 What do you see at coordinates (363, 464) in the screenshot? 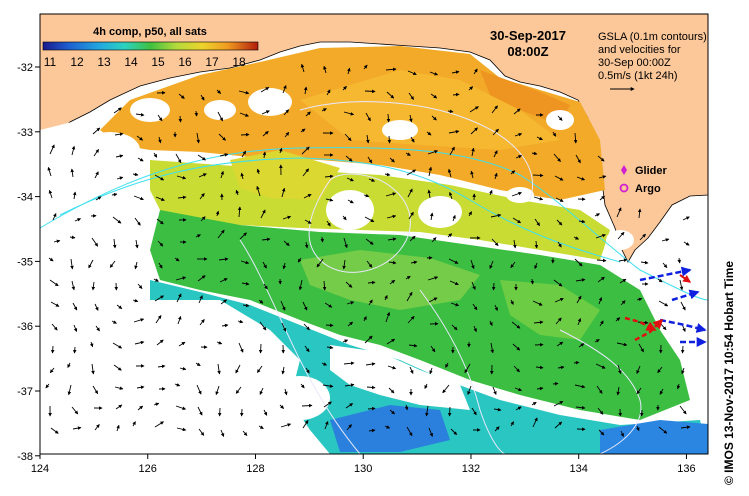
I see `x-axis: 124 126 128 130 132 134 136` at bounding box center [363, 464].